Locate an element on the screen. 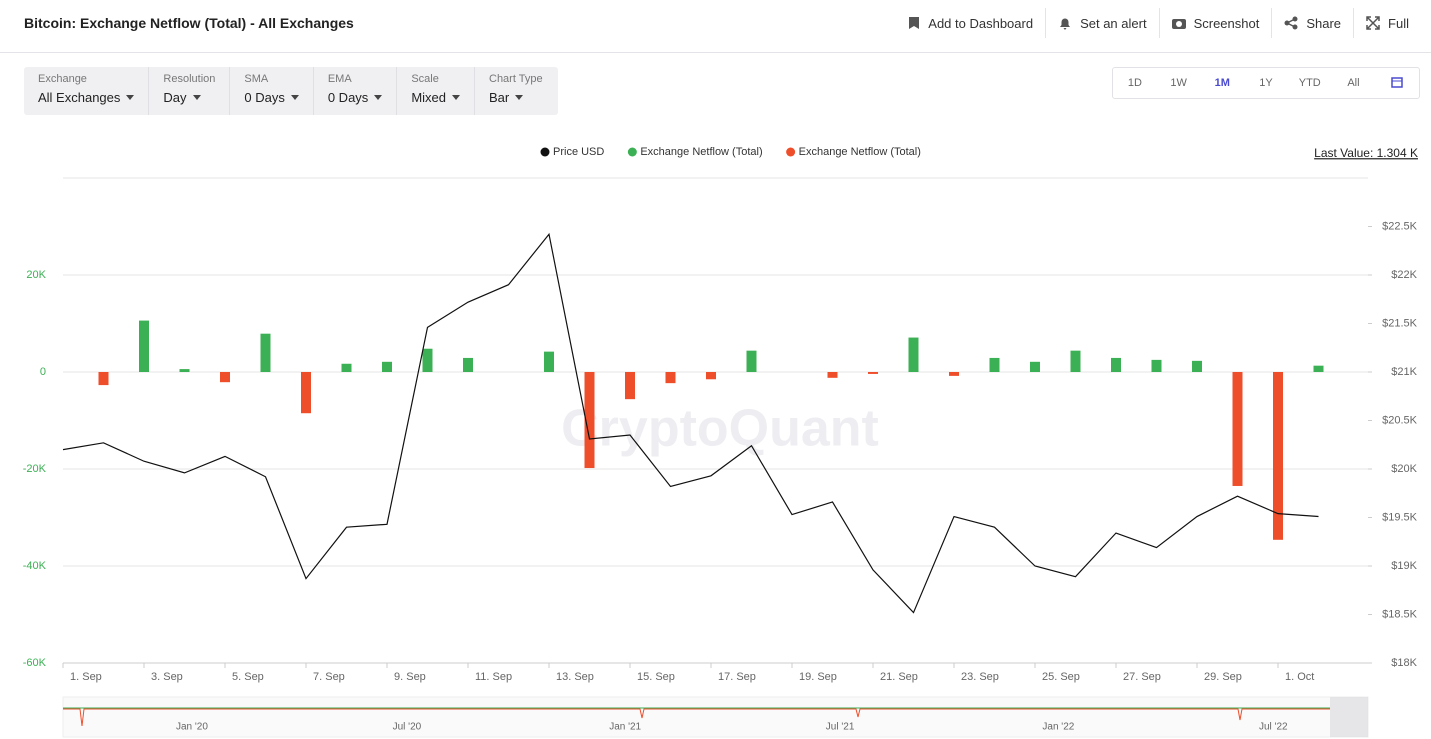 Image resolution: width=1431 pixels, height=739 pixels. navigator-label: Jan '20 is located at coordinates (192, 727).